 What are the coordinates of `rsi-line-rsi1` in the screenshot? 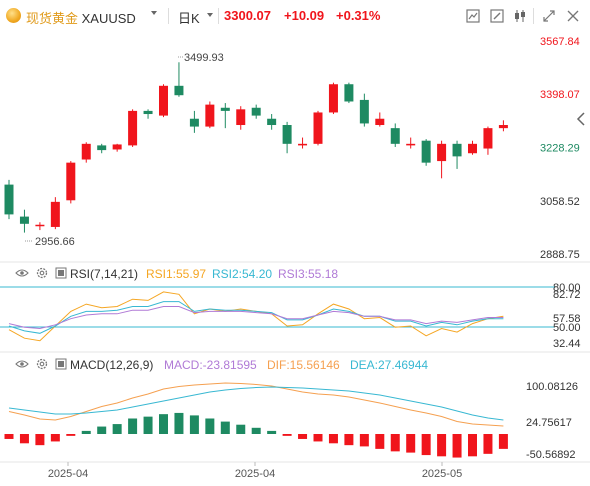 It's located at (256, 316).